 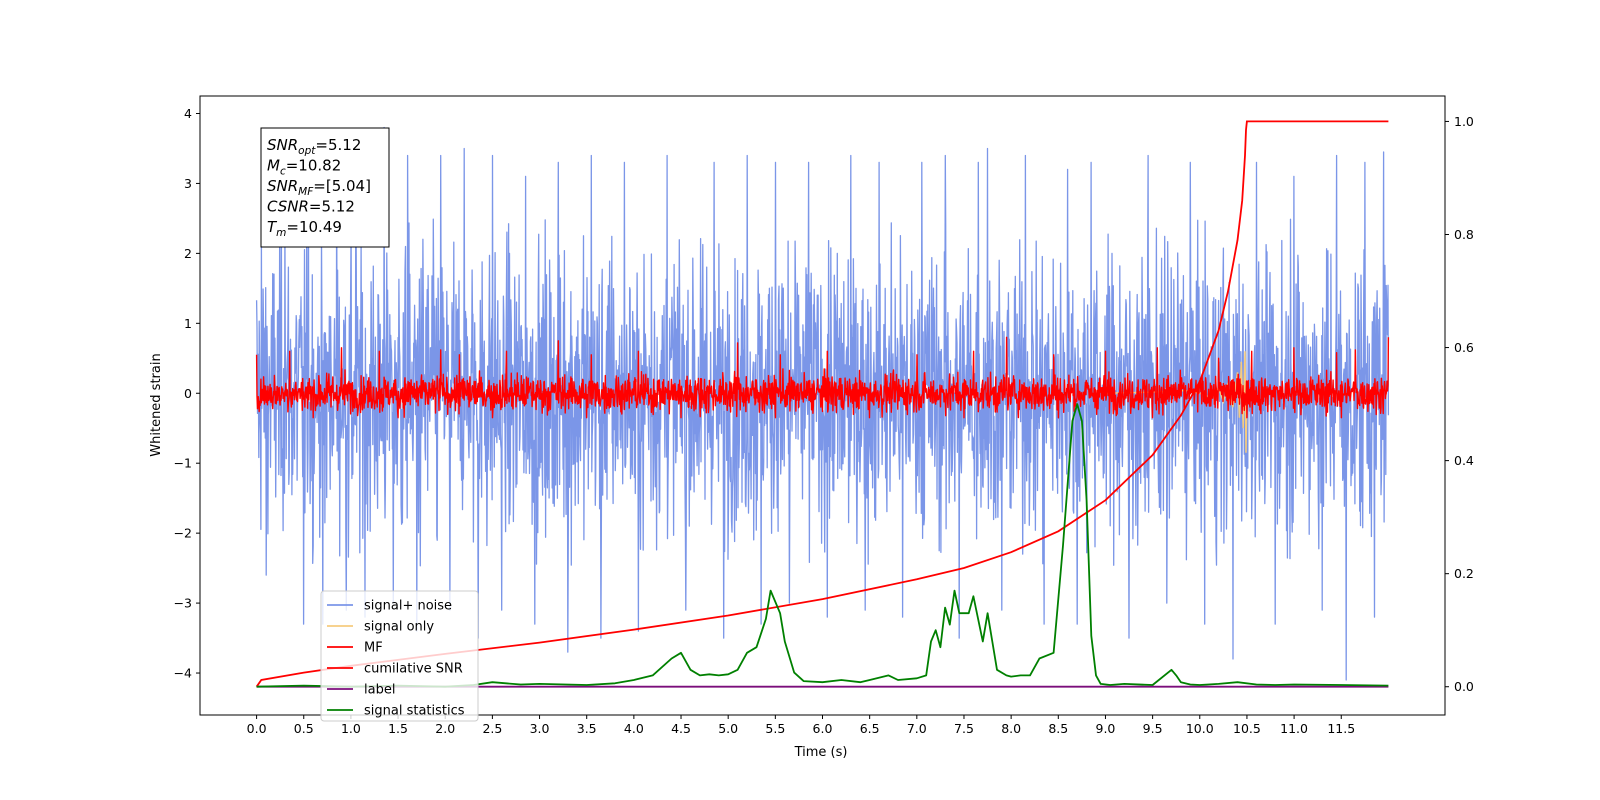 I want to click on x-tick-label: 0.0, so click(x=257, y=728).